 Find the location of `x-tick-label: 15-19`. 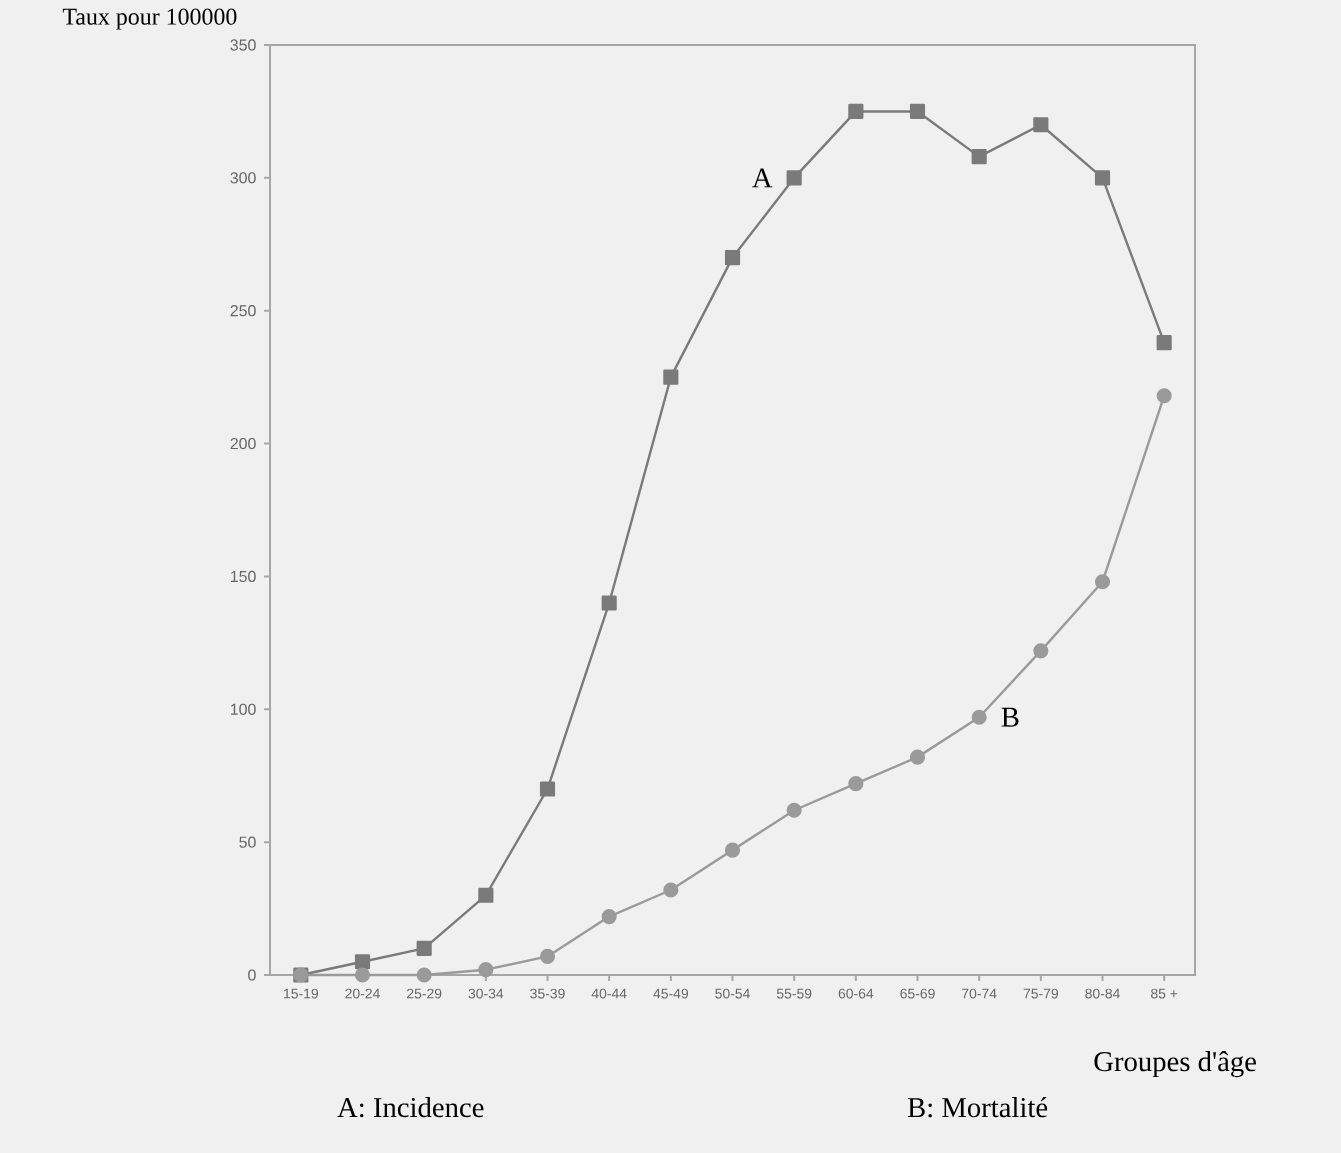

x-tick-label: 15-19 is located at coordinates (301, 993).